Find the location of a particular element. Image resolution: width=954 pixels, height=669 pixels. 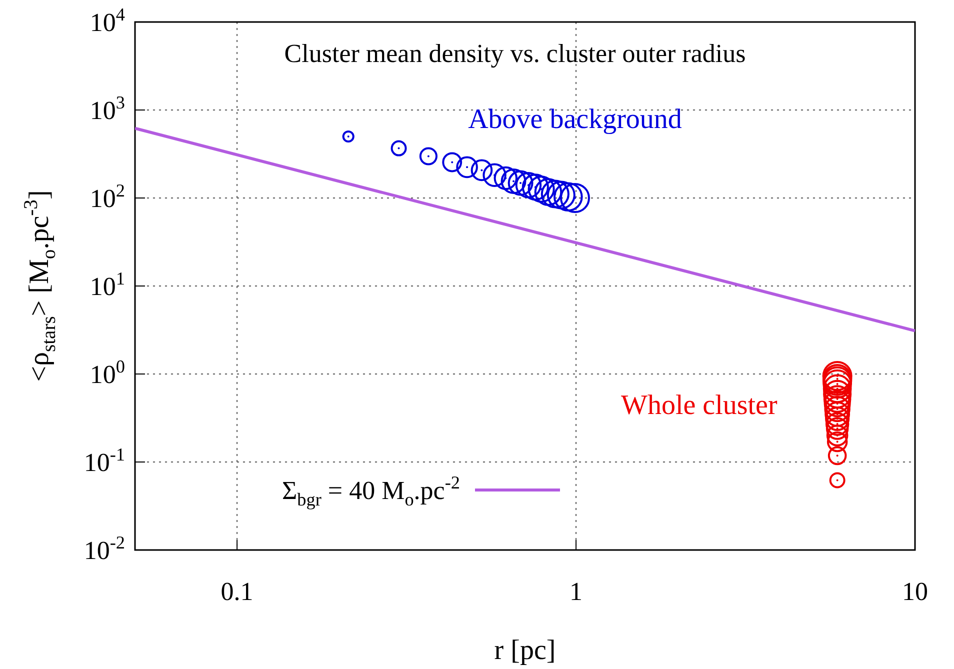

x-tick-label: 0.1 is located at coordinates (237, 591).